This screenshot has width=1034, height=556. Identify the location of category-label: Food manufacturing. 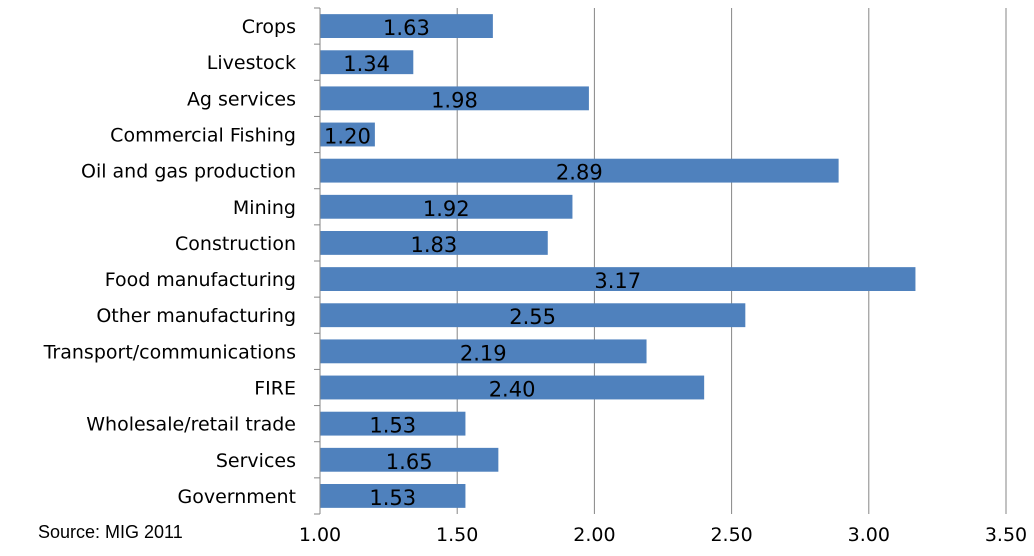
(200, 280).